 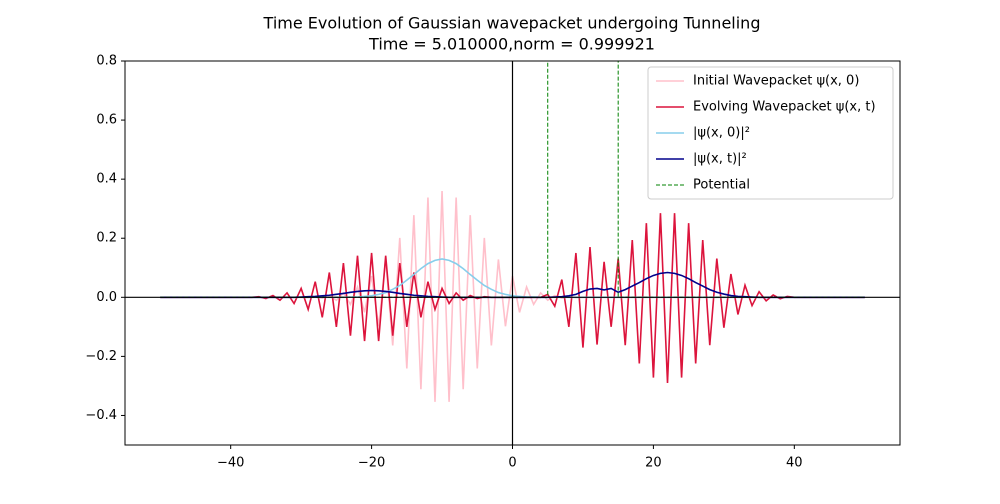 What do you see at coordinates (106, 238) in the screenshot?
I see `y-tick-label: 0.2` at bounding box center [106, 238].